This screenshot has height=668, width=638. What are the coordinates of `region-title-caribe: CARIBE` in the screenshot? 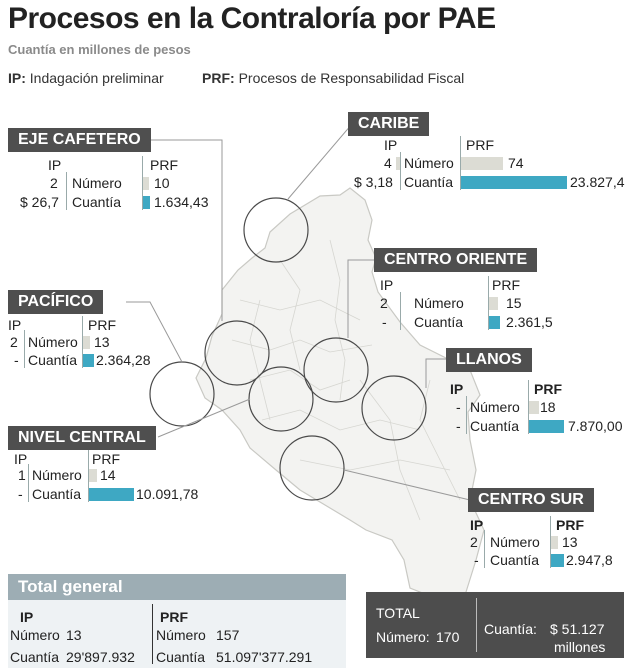 It's located at (389, 124).